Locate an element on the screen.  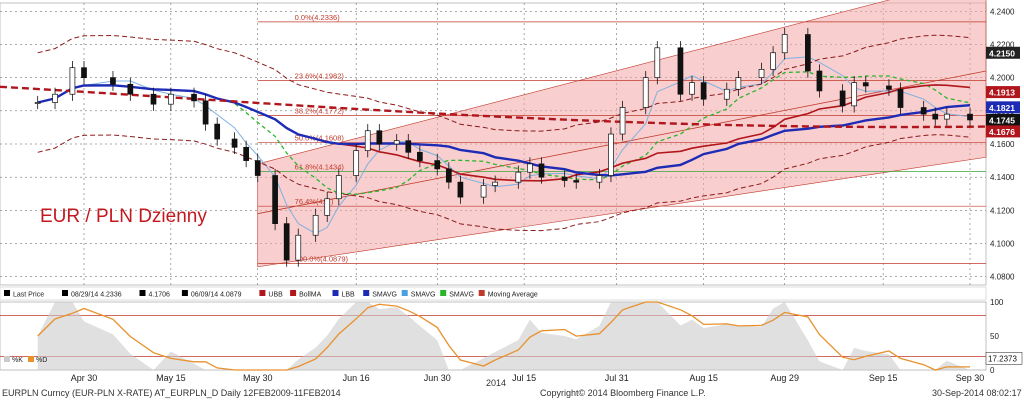
price-label: 4.1745 is located at coordinates (1002, 120).